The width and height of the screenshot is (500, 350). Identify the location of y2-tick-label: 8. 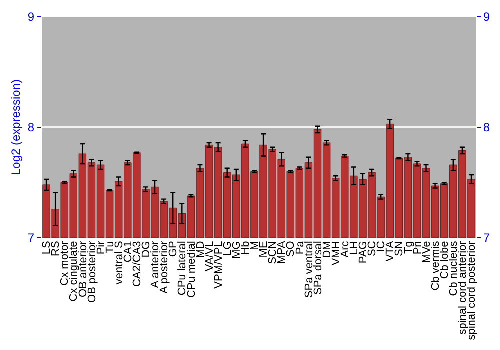
(486, 127).